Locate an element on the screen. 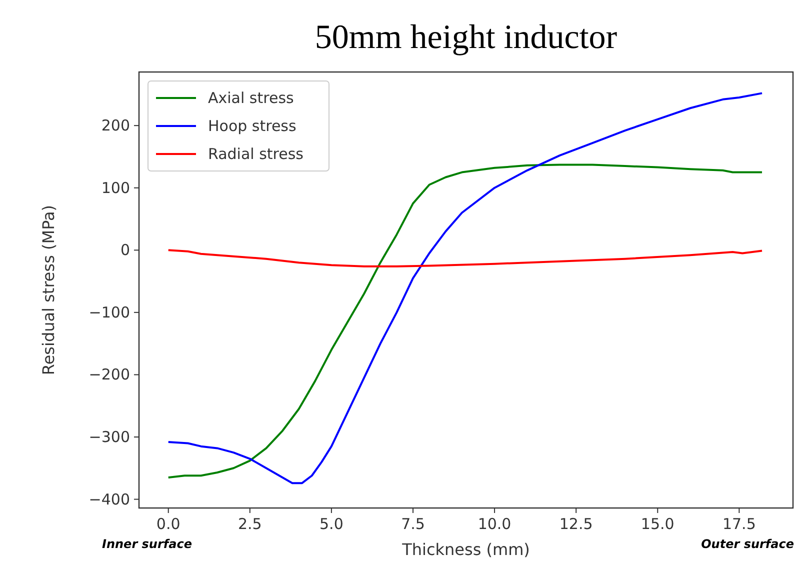 This screenshot has width=808, height=571. x-tick-label: 5.0 is located at coordinates (332, 524).